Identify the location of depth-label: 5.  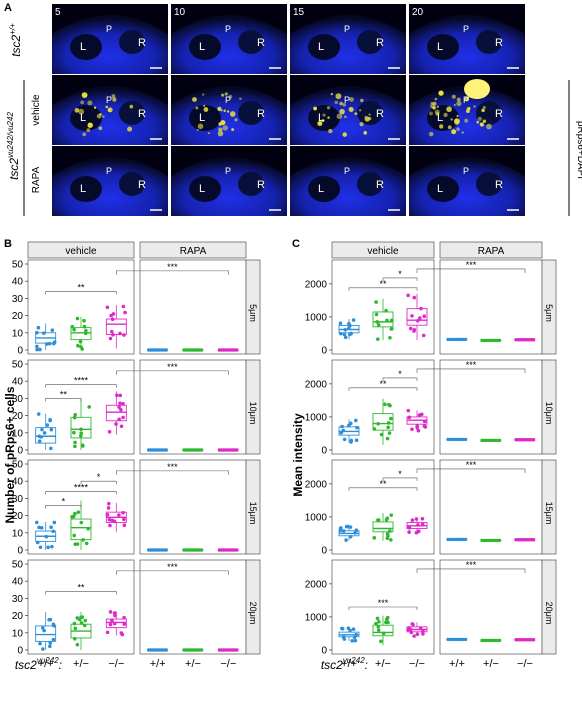
(58, 12).